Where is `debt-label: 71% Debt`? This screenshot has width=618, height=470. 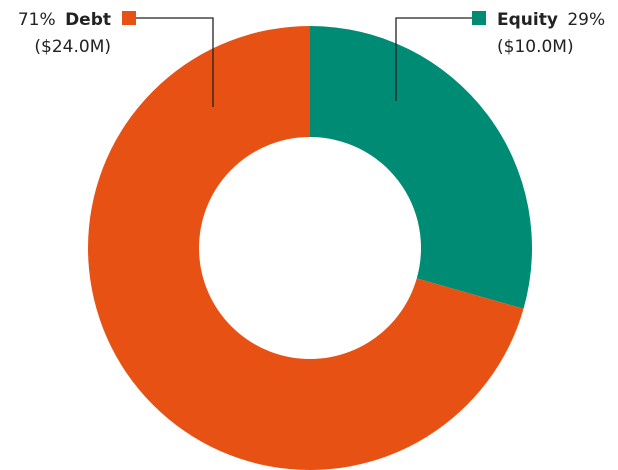 debt-label: 71% Debt is located at coordinates (64, 20).